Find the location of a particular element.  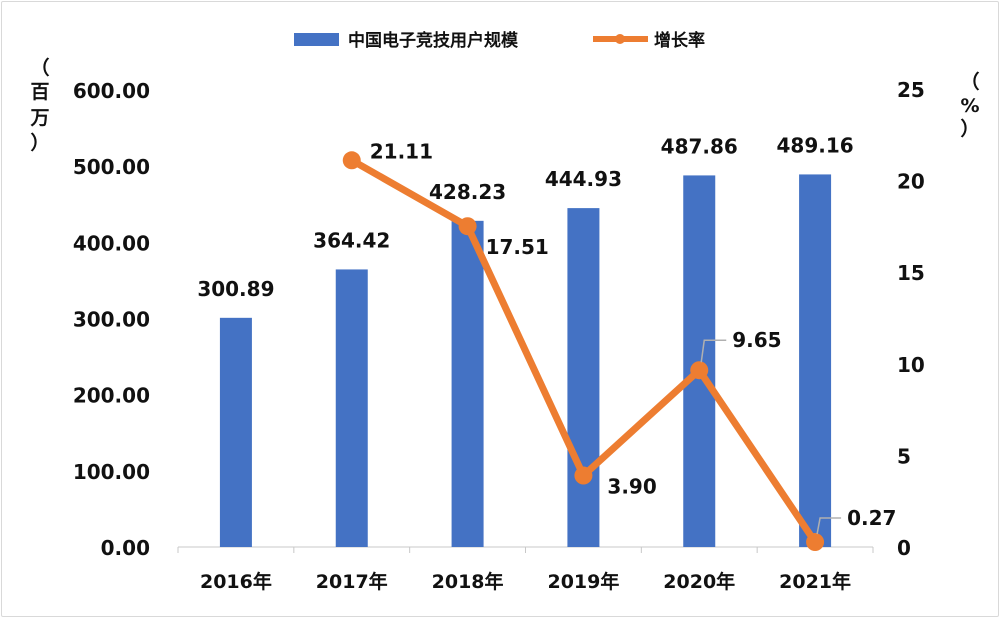

legend-line-label: 增长率 is located at coordinates (679, 40).